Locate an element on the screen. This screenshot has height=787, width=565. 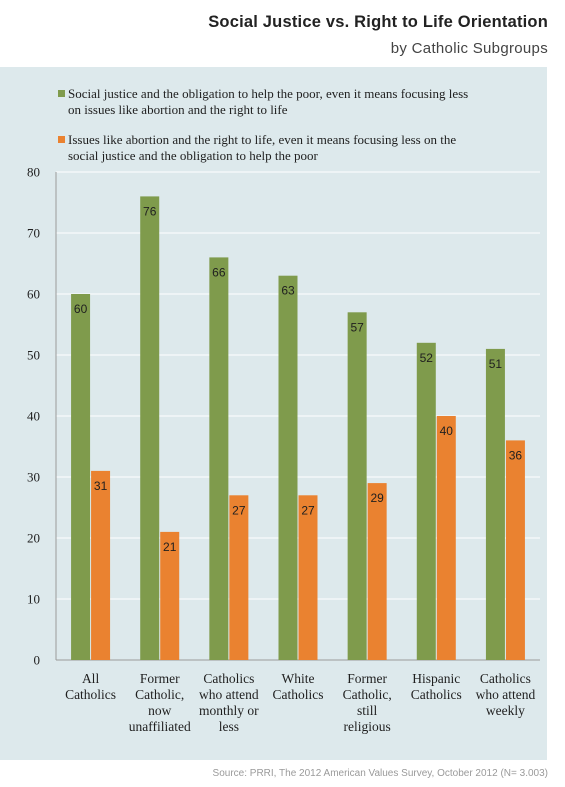
data-label: 29 is located at coordinates (377, 498).